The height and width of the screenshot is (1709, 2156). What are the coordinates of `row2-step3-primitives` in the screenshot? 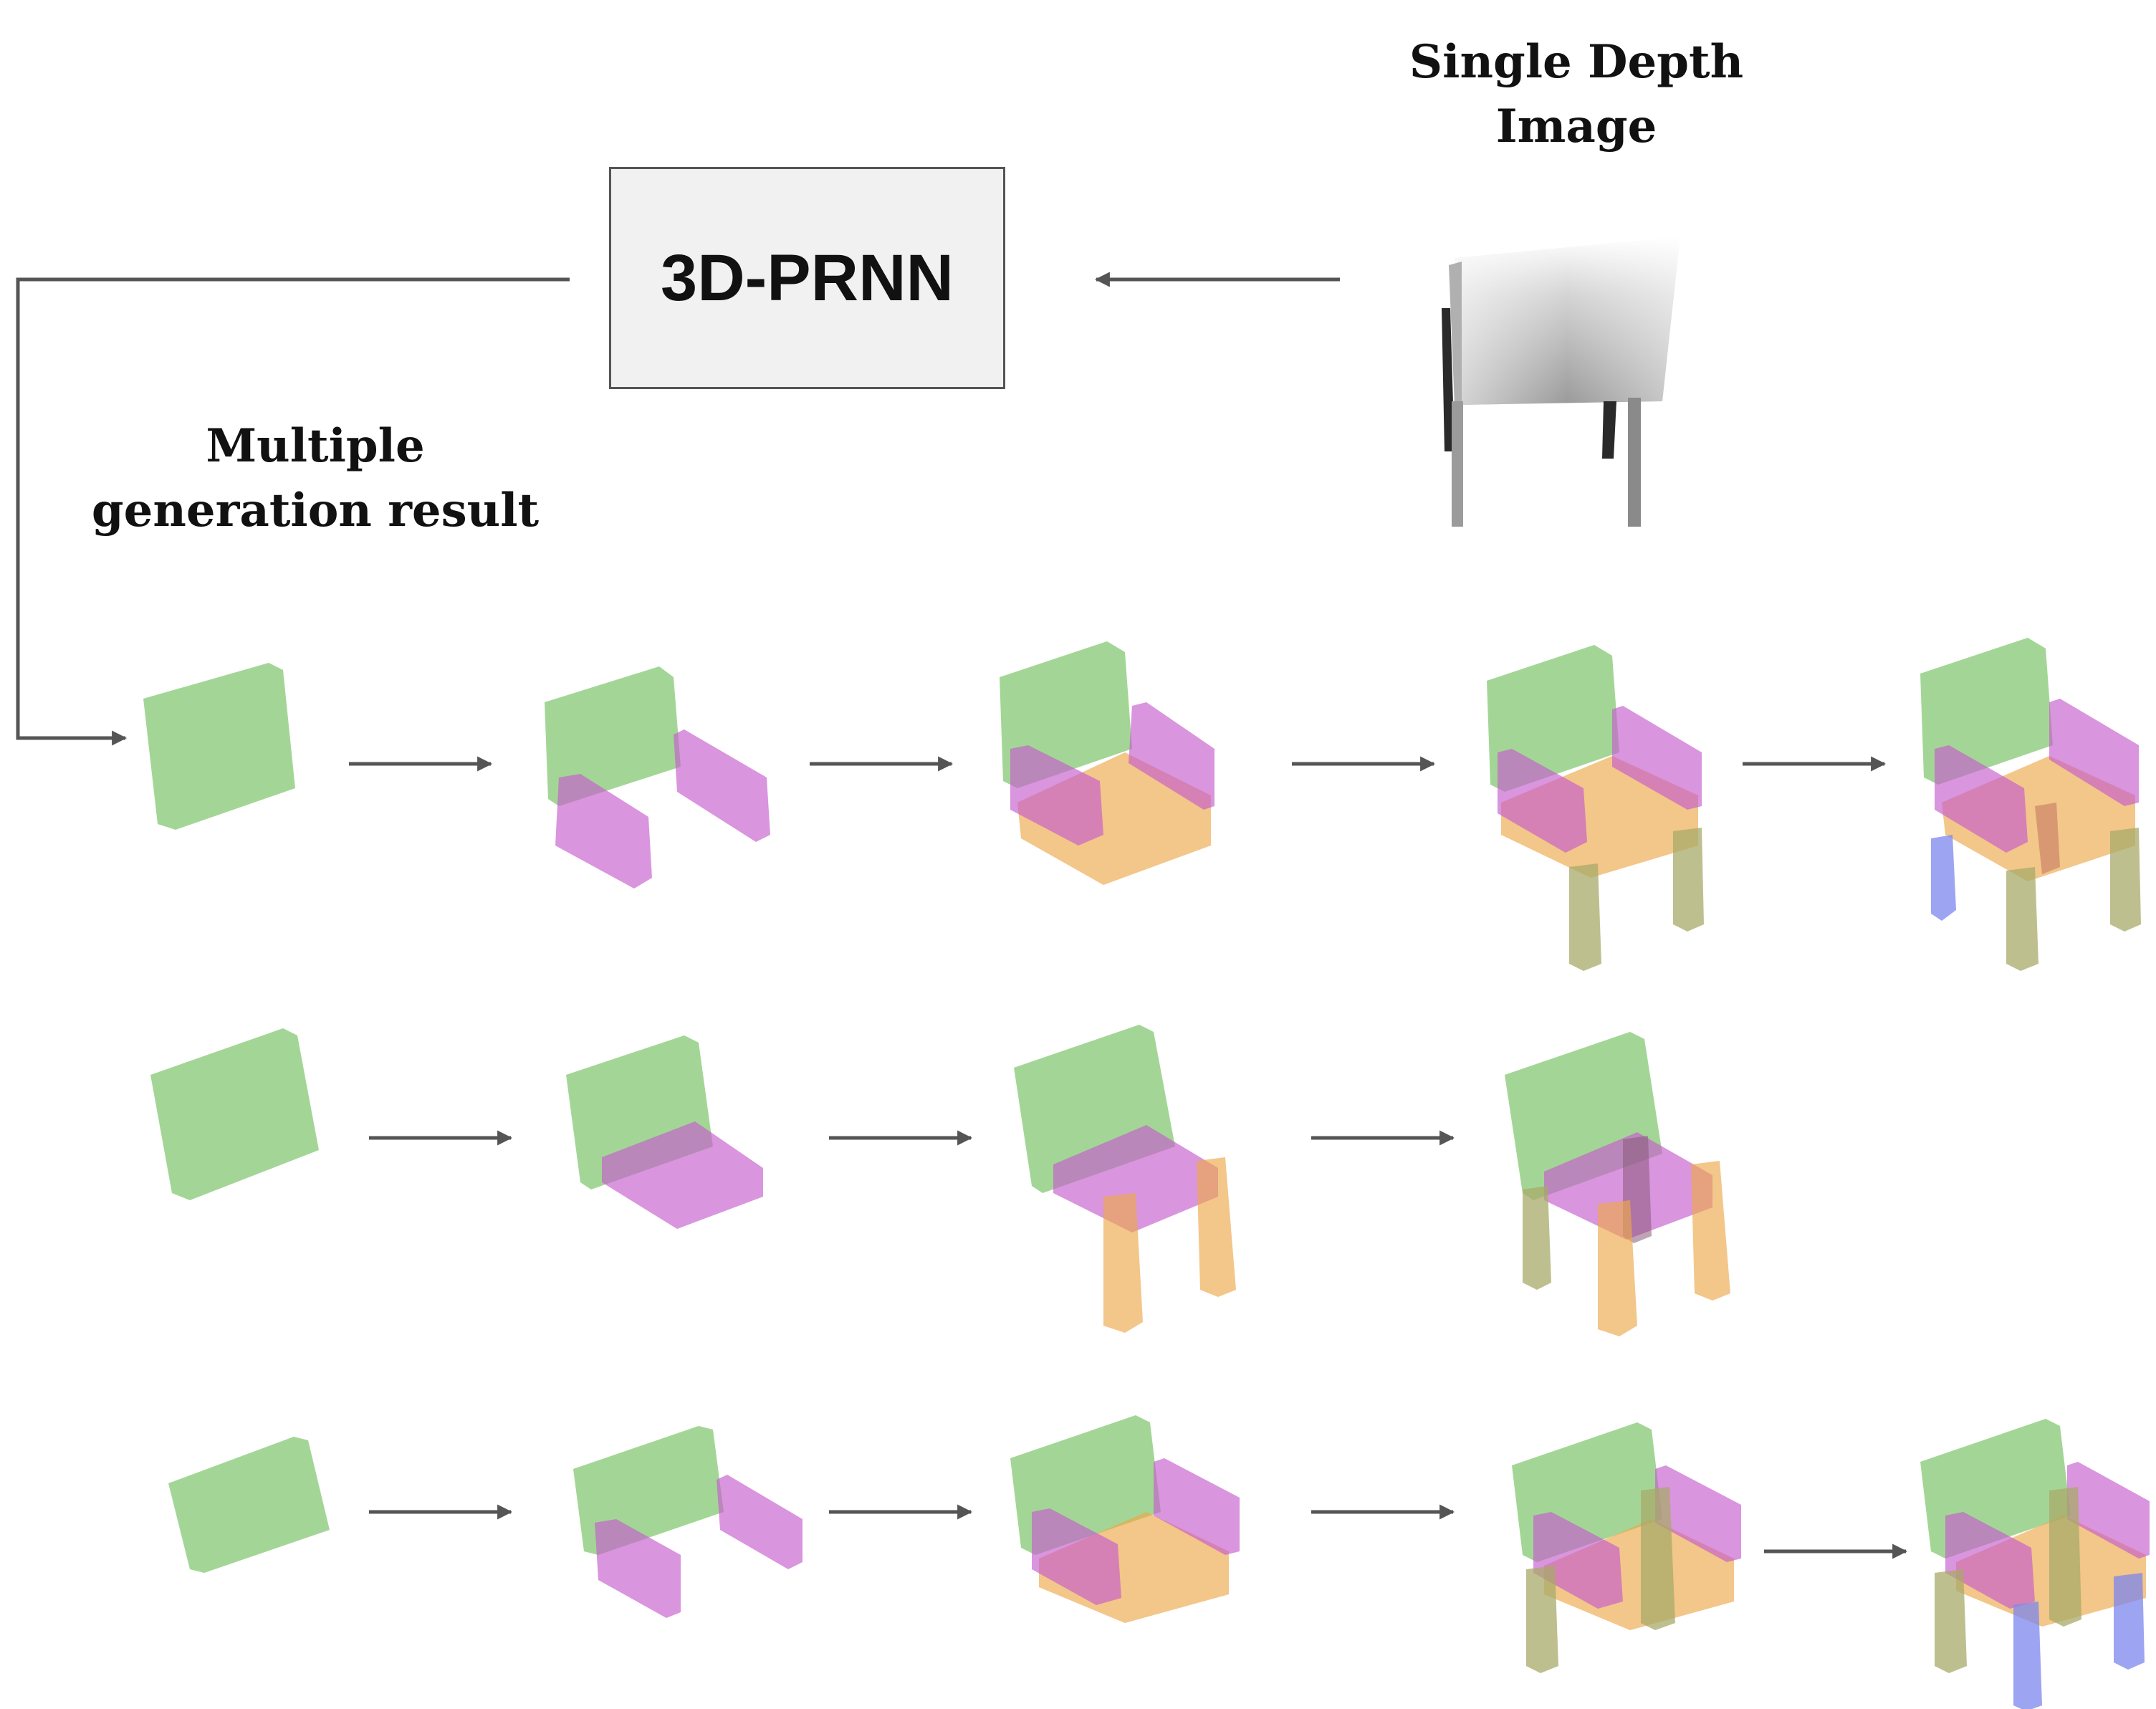 It's located at (1125, 1179).